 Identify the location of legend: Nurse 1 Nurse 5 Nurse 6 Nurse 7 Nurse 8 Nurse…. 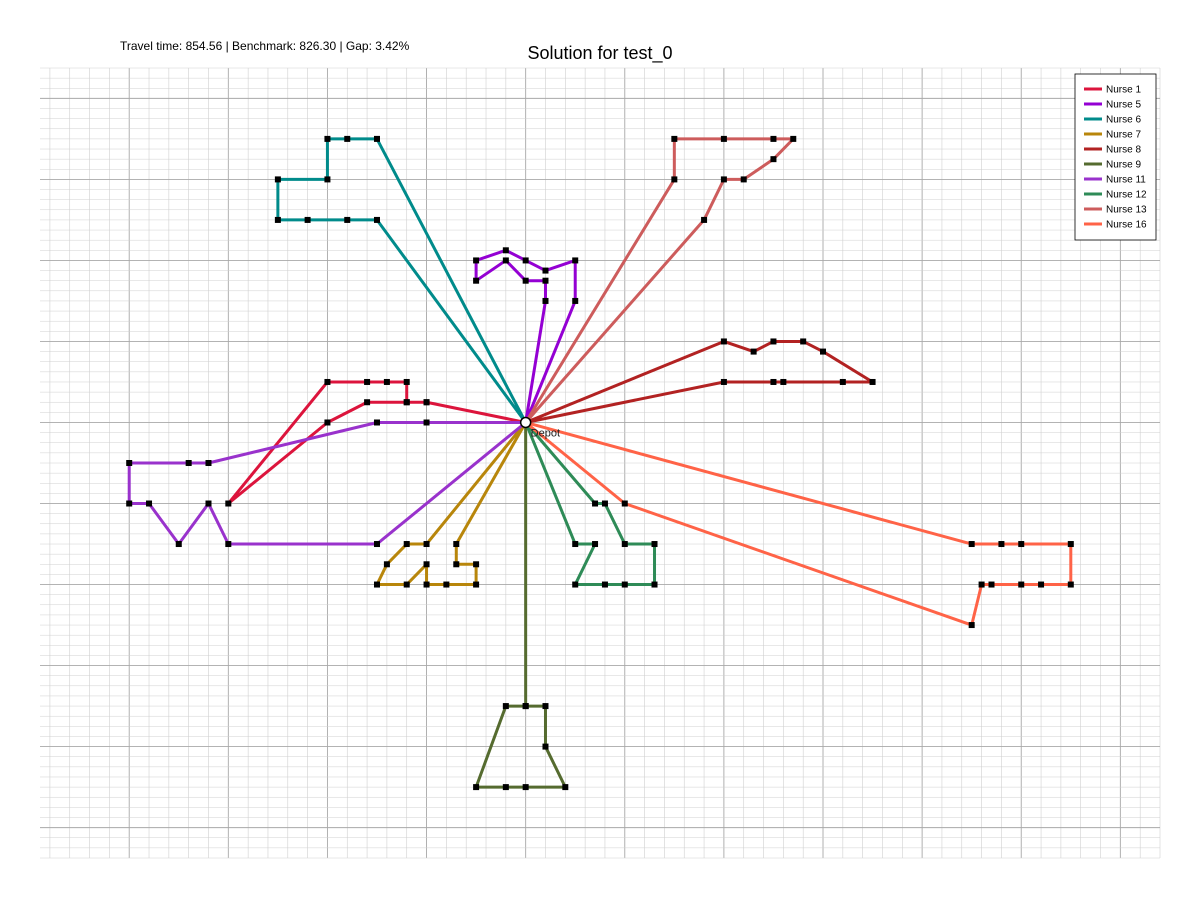
(1115, 157).